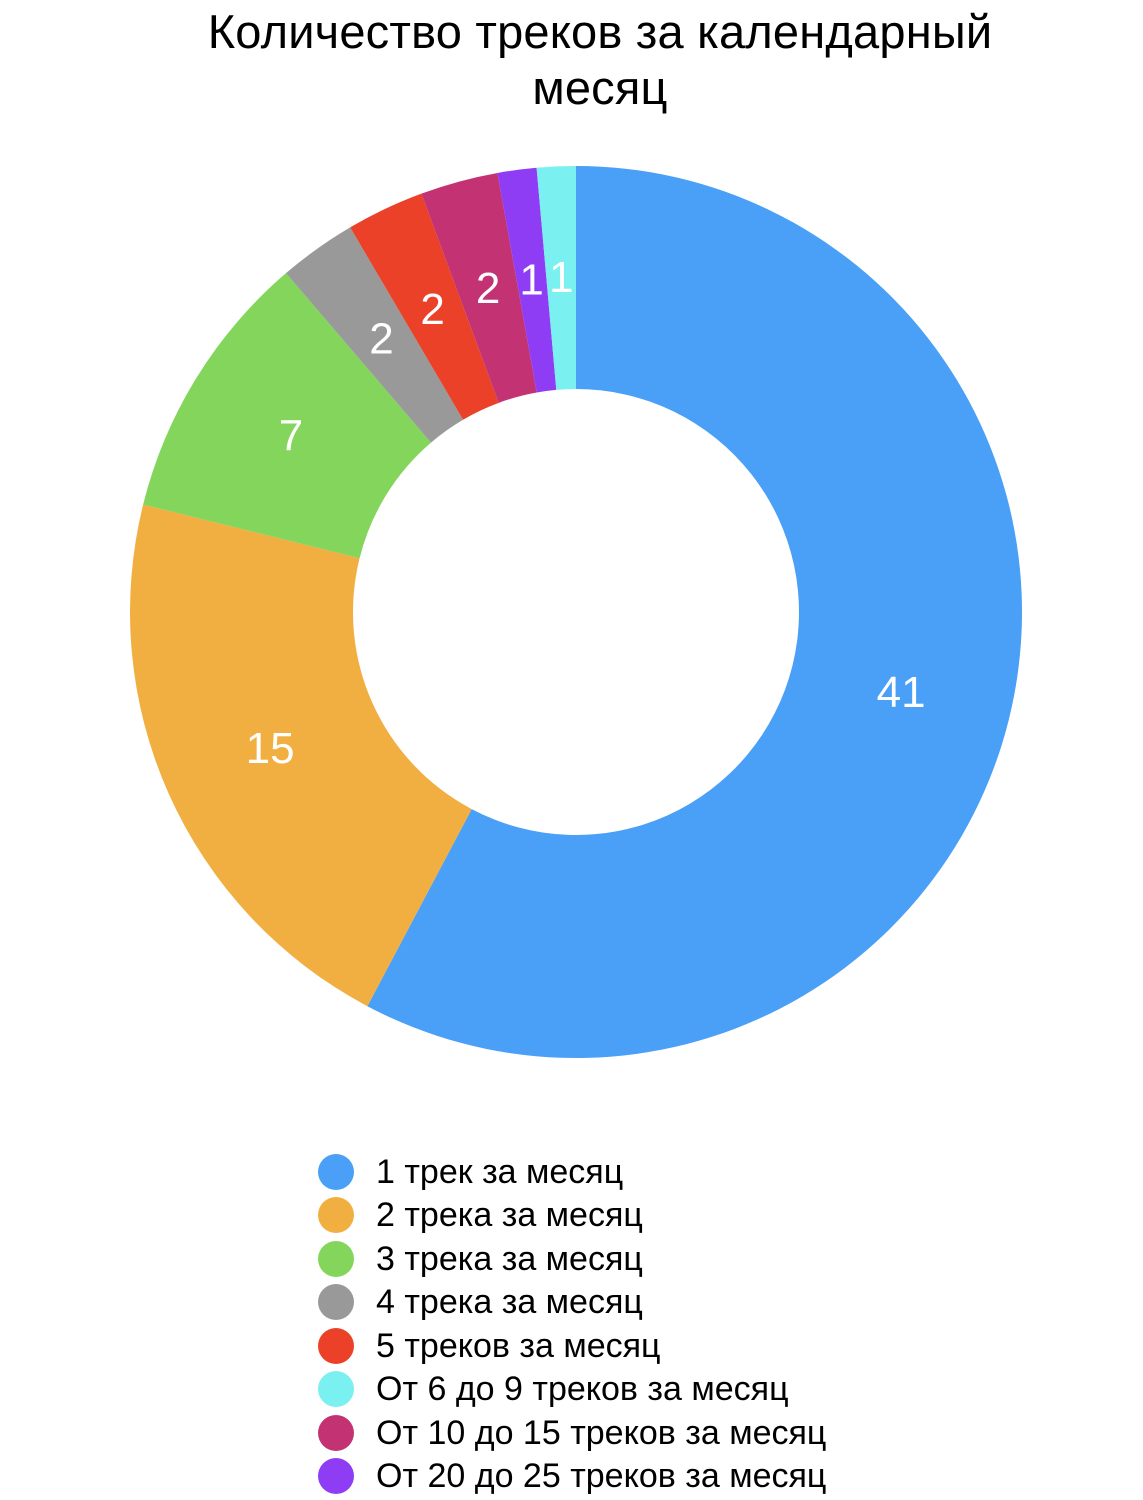 Image resolution: width=1143 pixels, height=1500 pixels. Describe the element at coordinates (561, 277) in the screenshot. I see `slice-value-label-8: 1` at that location.